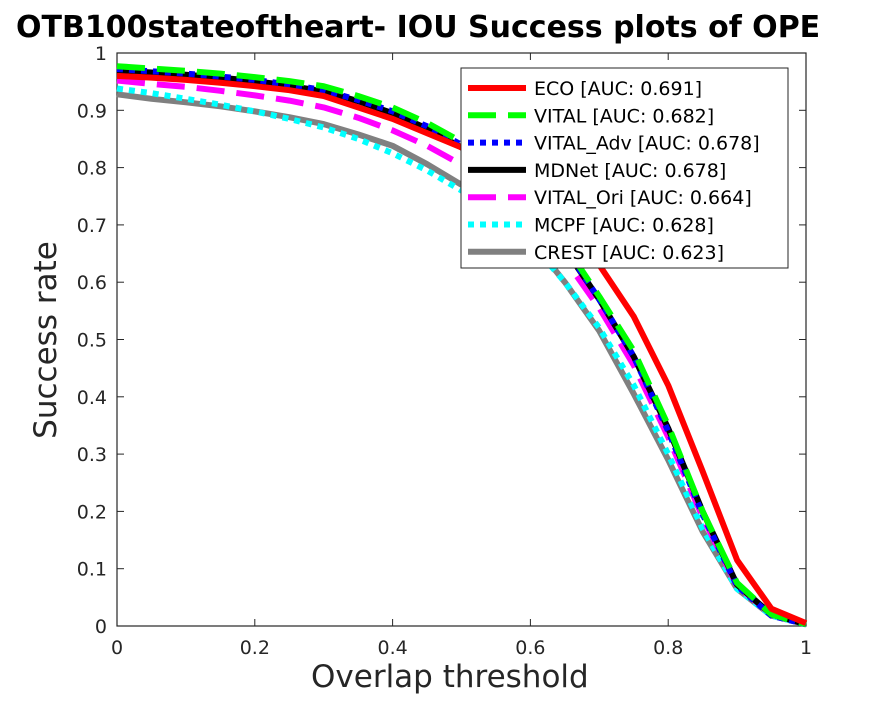 The image size is (891, 703). I want to click on y-tick-label: 0.5, so click(92, 341).